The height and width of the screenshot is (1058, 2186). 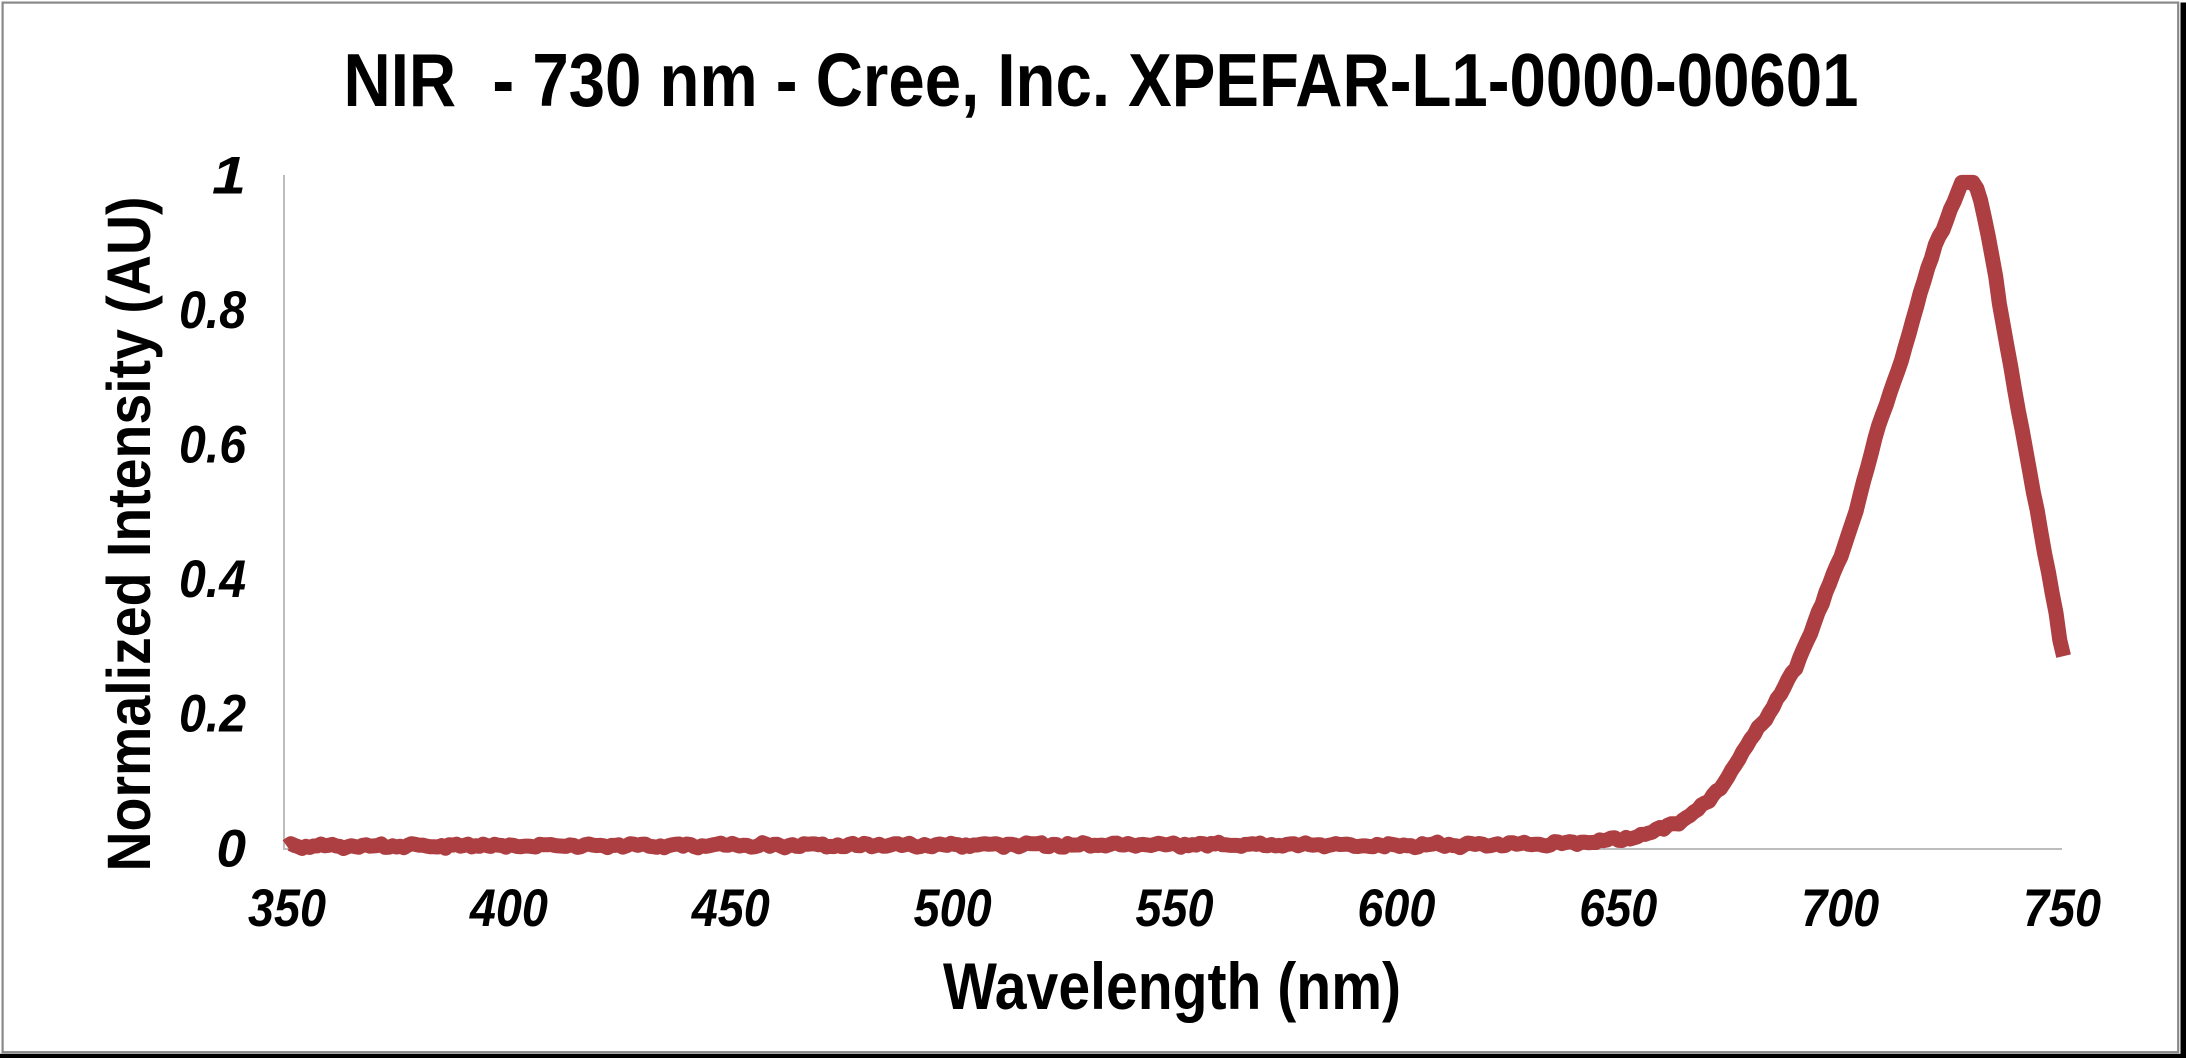 I want to click on svg-text: 0.6, so click(x=212, y=445).